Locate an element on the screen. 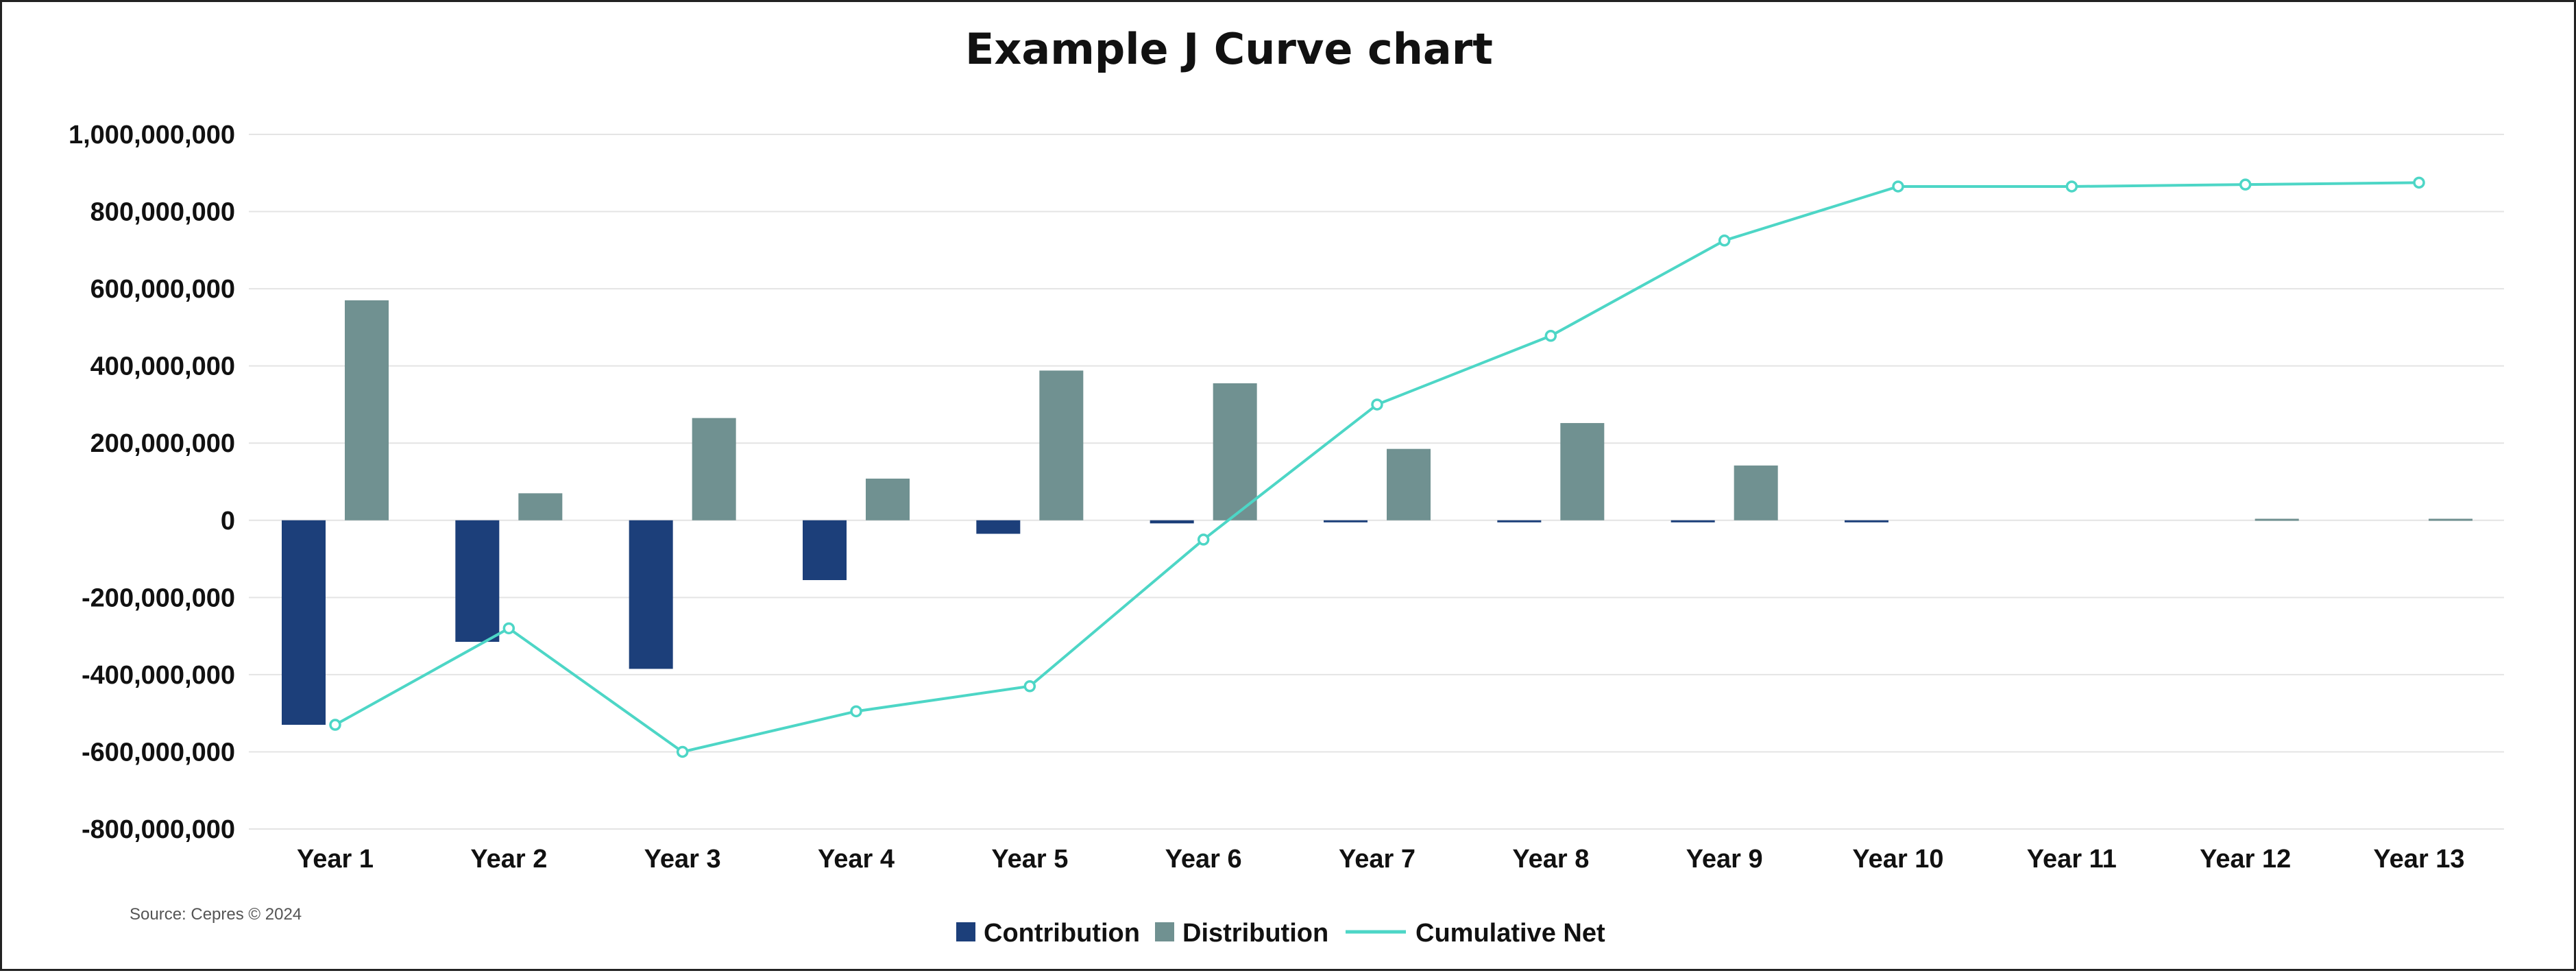 The width and height of the screenshot is (2576, 973). y-tick-label: -200,000,000 is located at coordinates (158, 598).